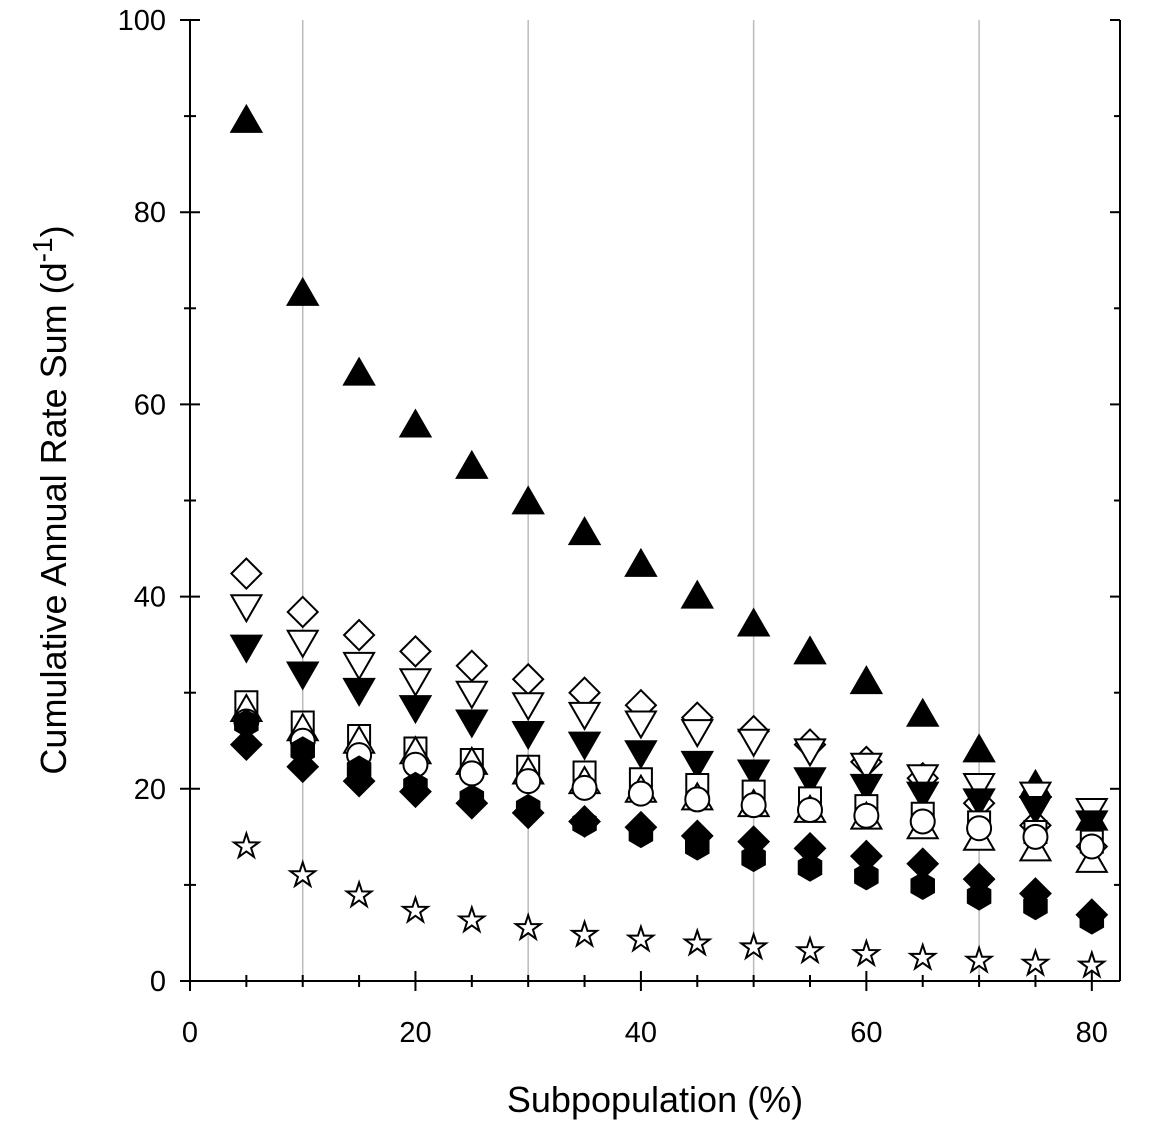 This screenshot has height=1130, width=1151. What do you see at coordinates (142, 21) in the screenshot?
I see `y-tick-label: 100` at bounding box center [142, 21].